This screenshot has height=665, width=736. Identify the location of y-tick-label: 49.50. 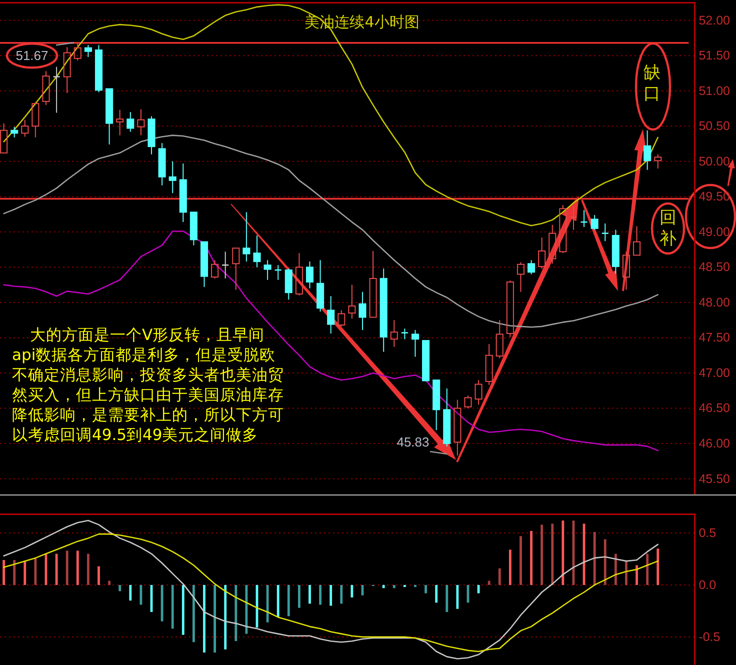
(714, 197).